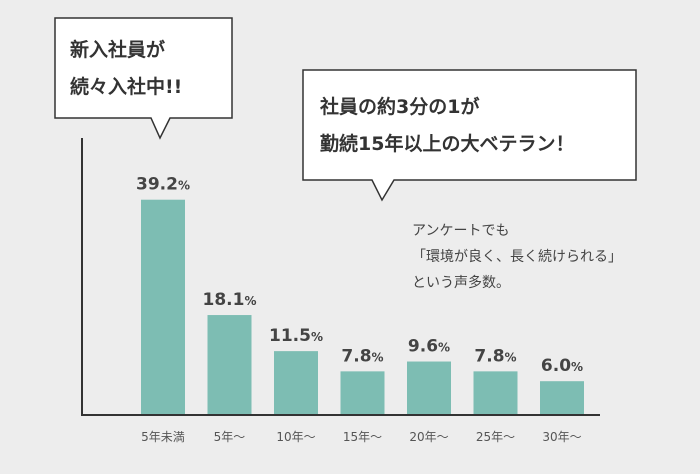 This screenshot has height=474, width=700. I want to click on callout-left-line-2: 続々入社中!!, so click(126, 86).